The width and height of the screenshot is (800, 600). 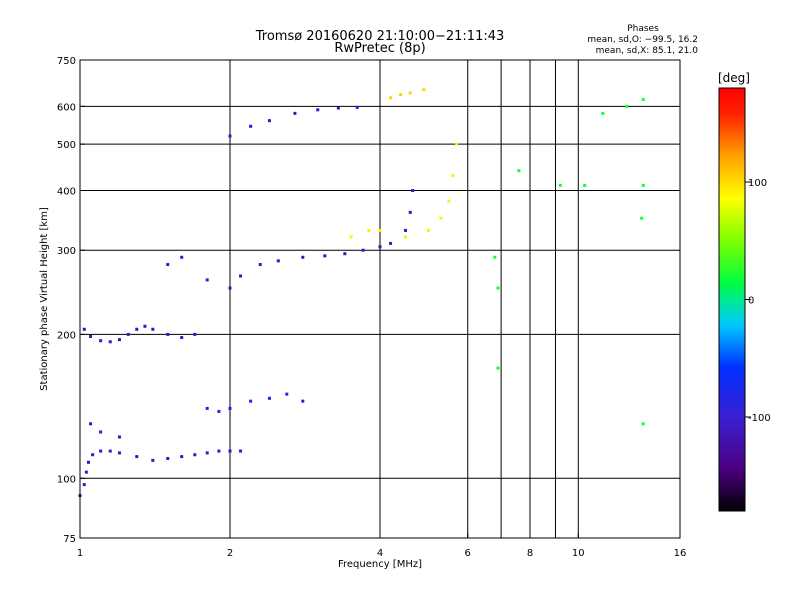 I want to click on x-tick-label: 8, so click(x=530, y=553).